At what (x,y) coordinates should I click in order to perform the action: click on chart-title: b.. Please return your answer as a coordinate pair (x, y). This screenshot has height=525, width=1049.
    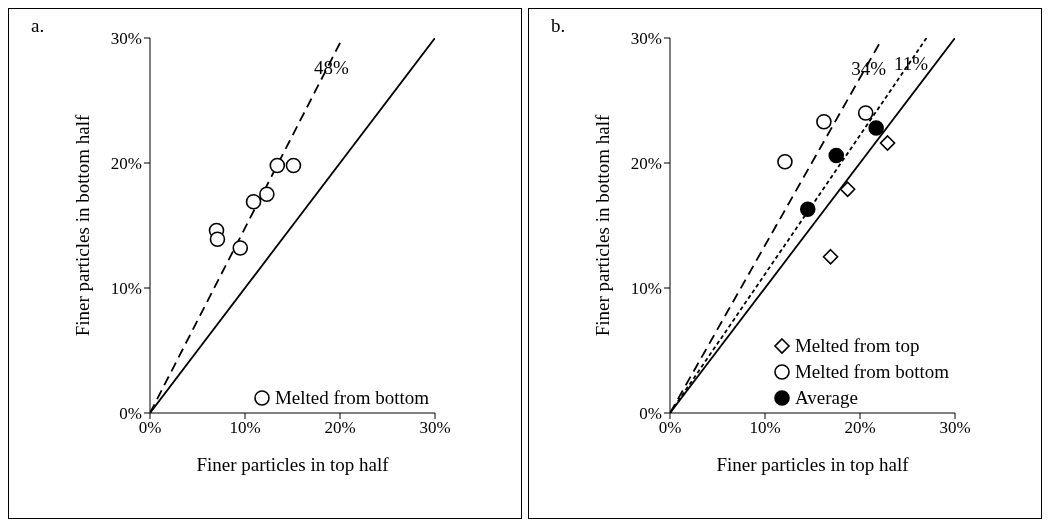
    Looking at the image, I should click on (558, 26).